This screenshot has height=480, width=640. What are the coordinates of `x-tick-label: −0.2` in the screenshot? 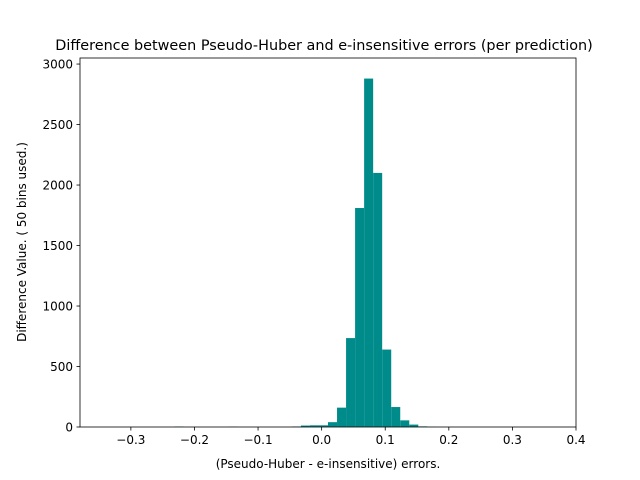 It's located at (194, 440).